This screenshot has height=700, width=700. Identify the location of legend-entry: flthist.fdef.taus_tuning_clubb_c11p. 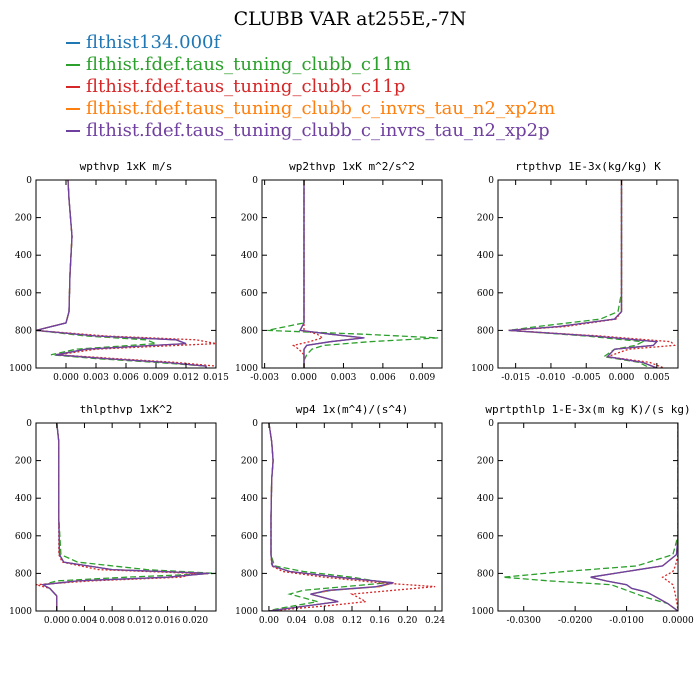
(310, 87).